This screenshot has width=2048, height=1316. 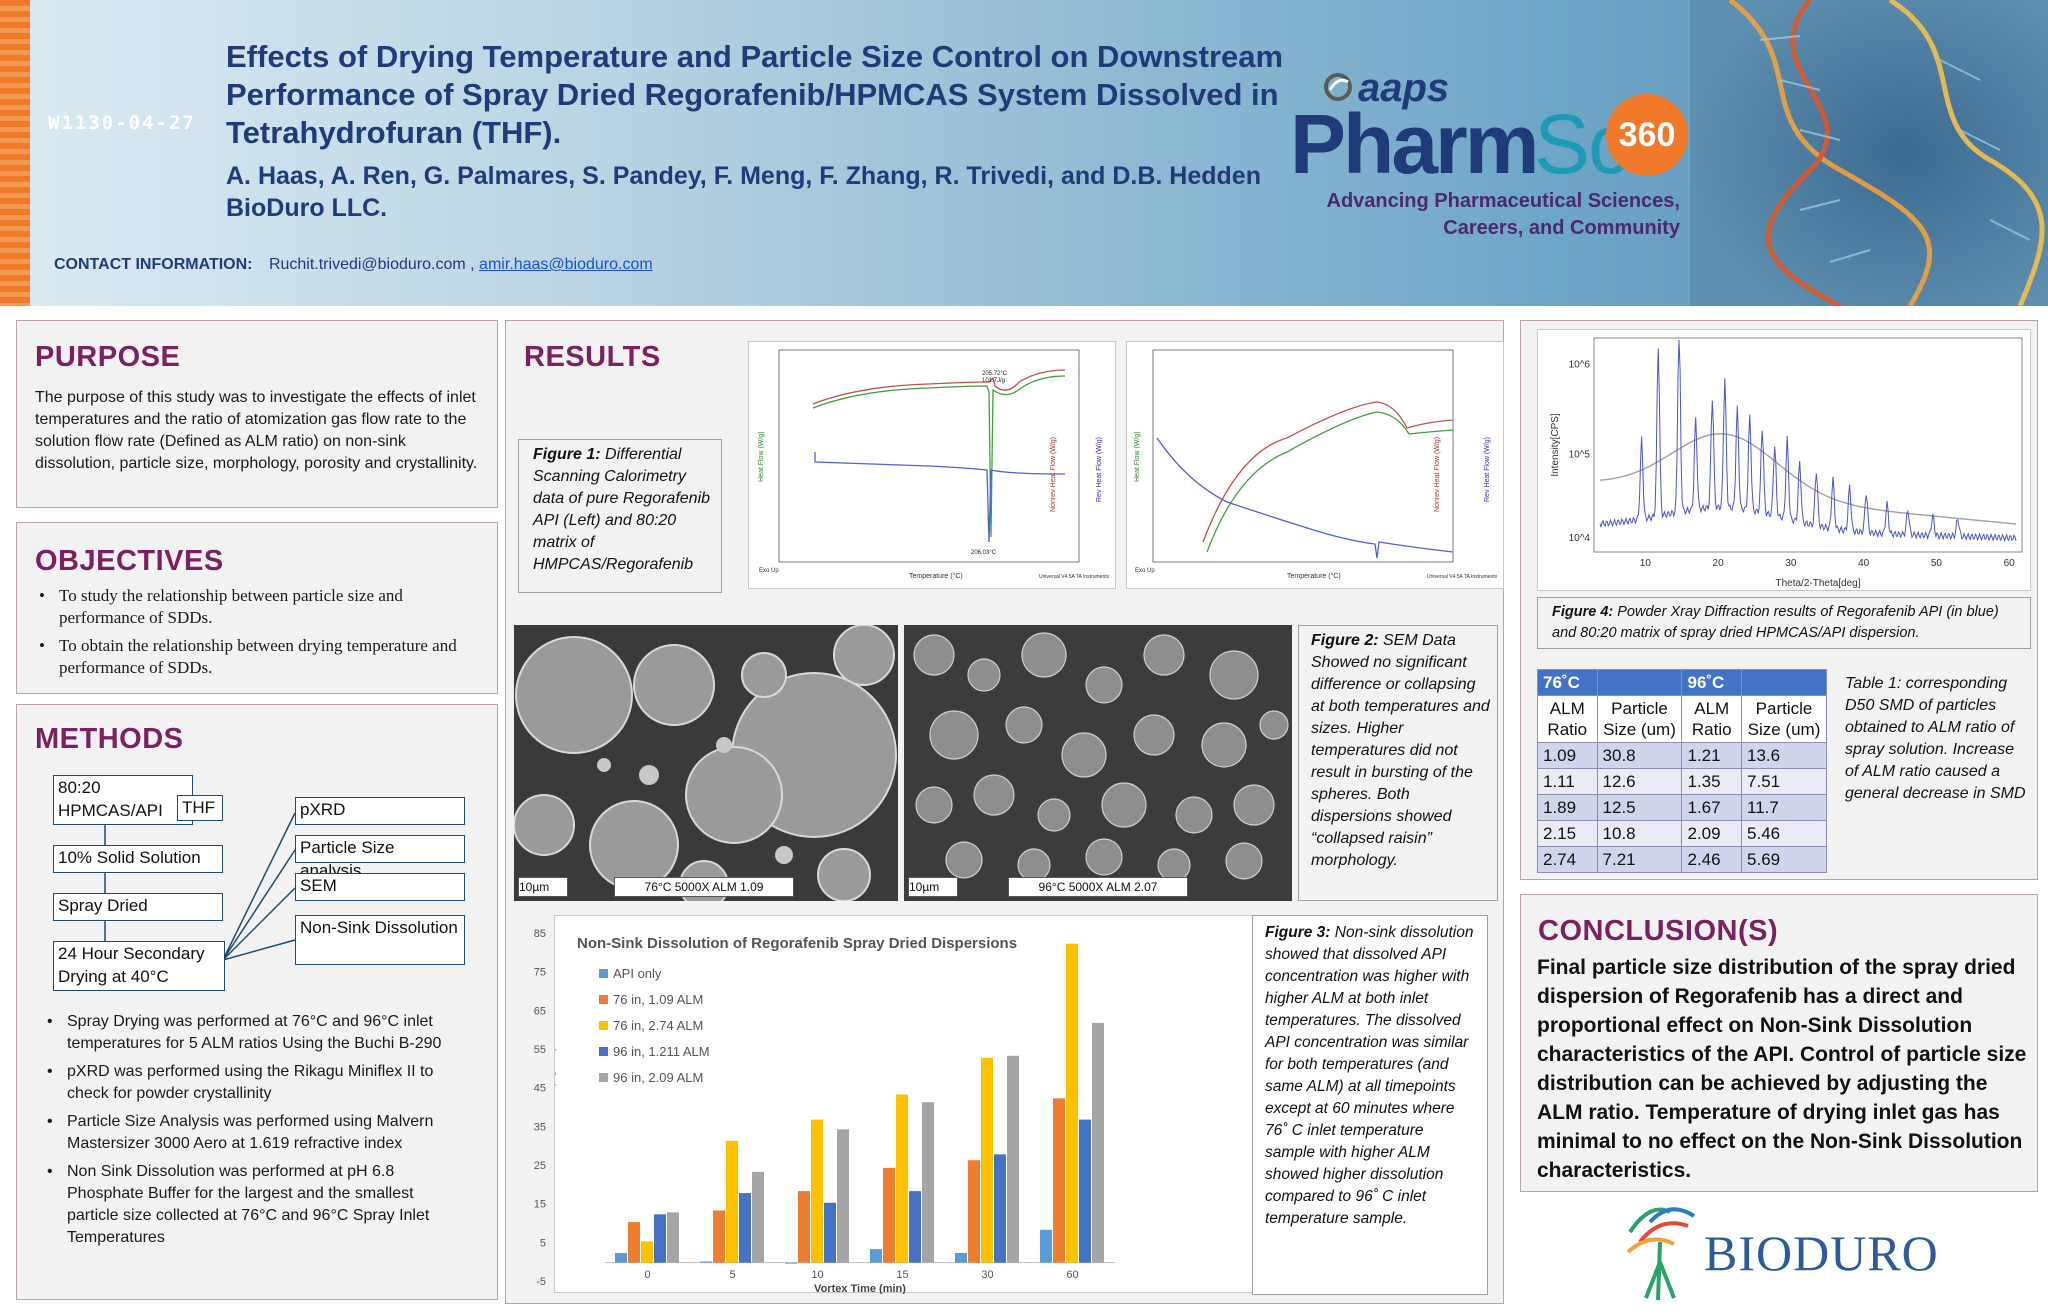 I want to click on title-line-3: Tetrahydrofuran (THF)., so click(x=394, y=132).